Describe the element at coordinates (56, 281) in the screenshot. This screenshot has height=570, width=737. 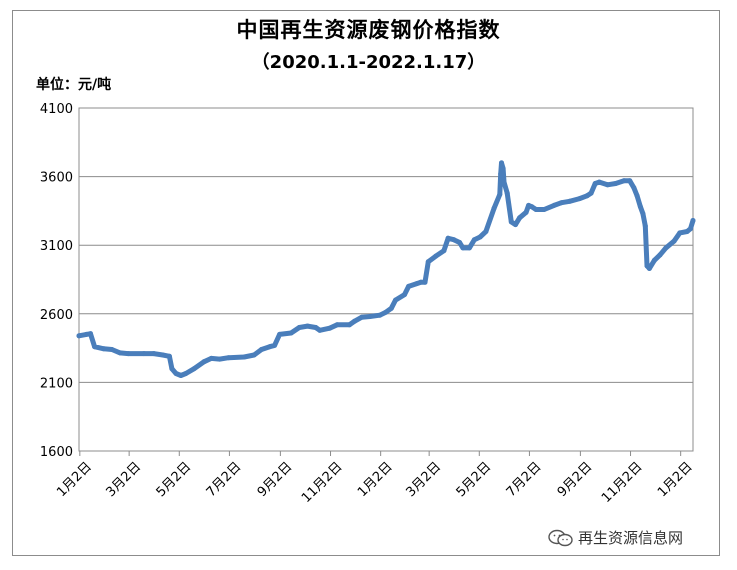
I see `y-axis-tick-labels: 1600 2100 2600 3100 3600 4100` at that location.